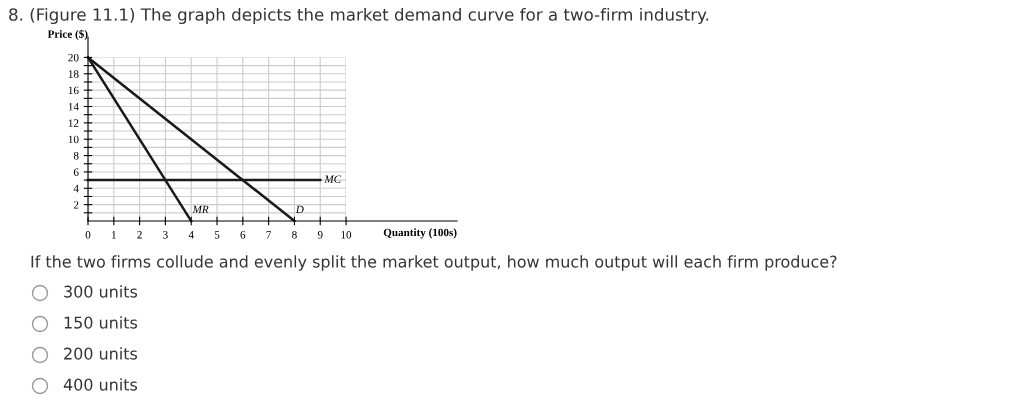 This screenshot has height=411, width=1024. I want to click on text: If the two firms collude and evenly split the market output, how much output will each firm produce?, so click(434, 263).